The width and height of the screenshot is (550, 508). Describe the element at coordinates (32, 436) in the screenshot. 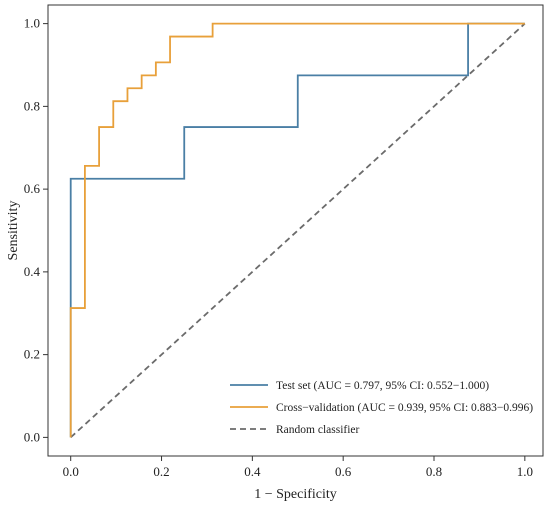

I see `y-tick-label: 0.0` at that location.